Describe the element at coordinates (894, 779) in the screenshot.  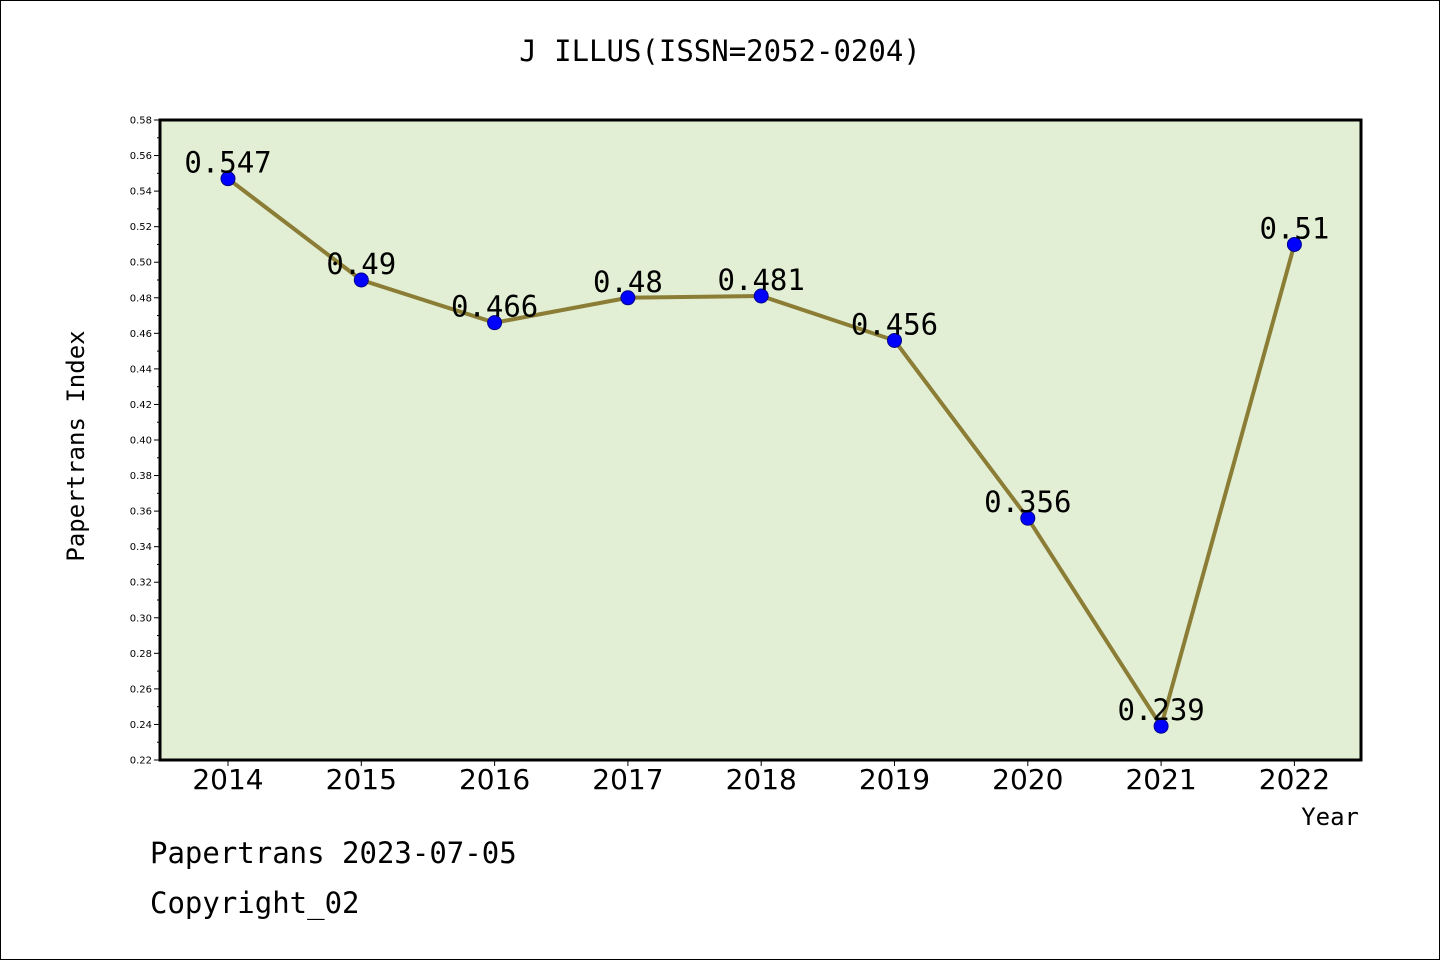
I see `x-tick-label: 2019` at that location.